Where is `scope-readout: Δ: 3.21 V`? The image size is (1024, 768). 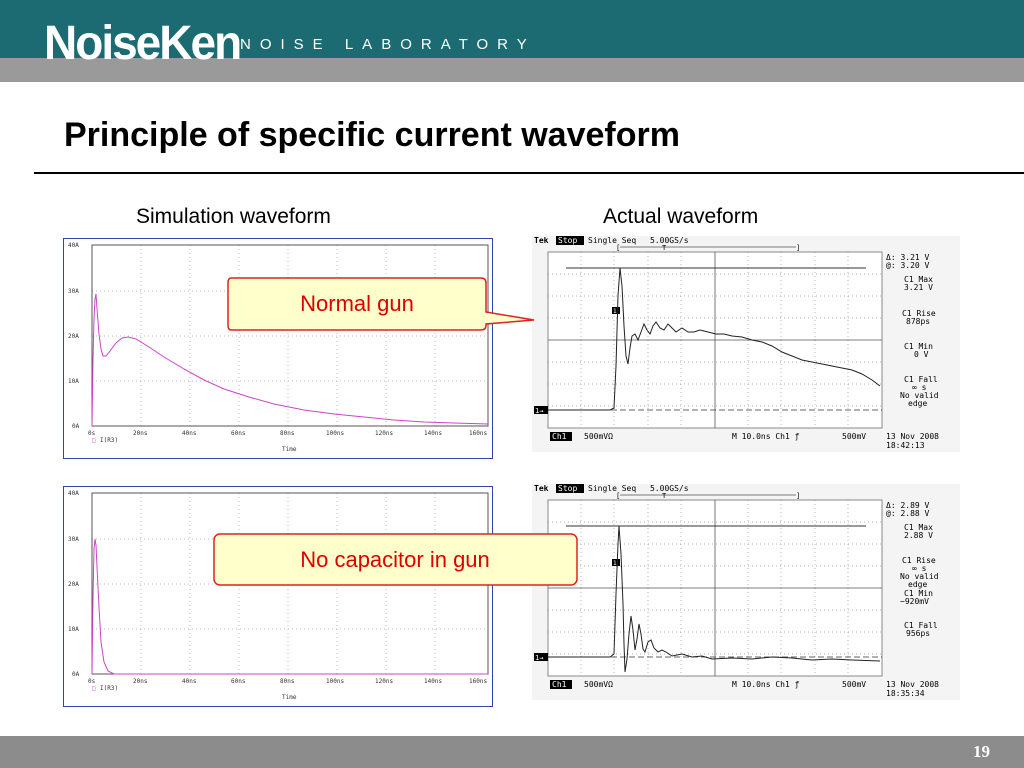
scope-readout: Δ: 3.21 V is located at coordinates (908, 257).